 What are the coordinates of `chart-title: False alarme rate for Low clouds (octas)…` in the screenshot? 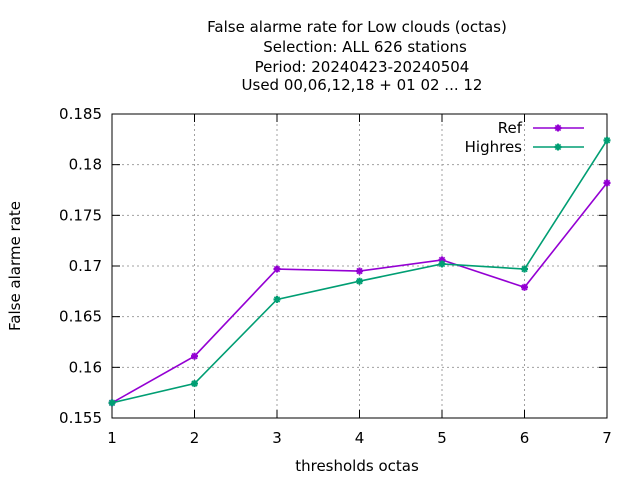 It's located at (357, 56).